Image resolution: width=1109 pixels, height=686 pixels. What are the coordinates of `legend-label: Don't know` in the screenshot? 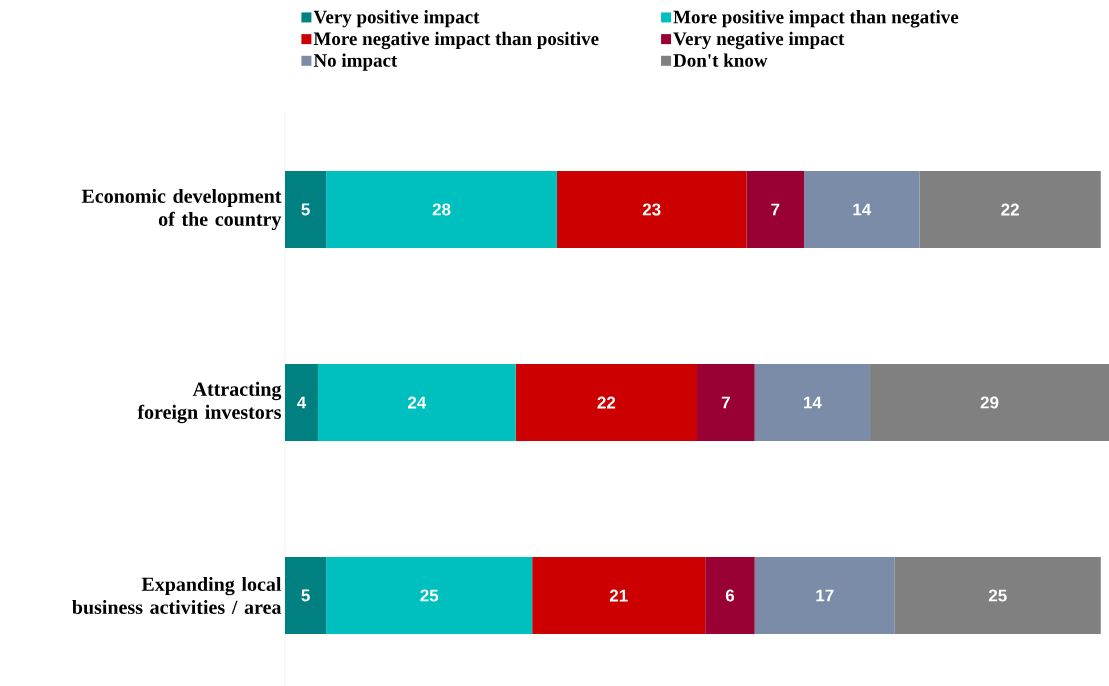 It's located at (720, 60).